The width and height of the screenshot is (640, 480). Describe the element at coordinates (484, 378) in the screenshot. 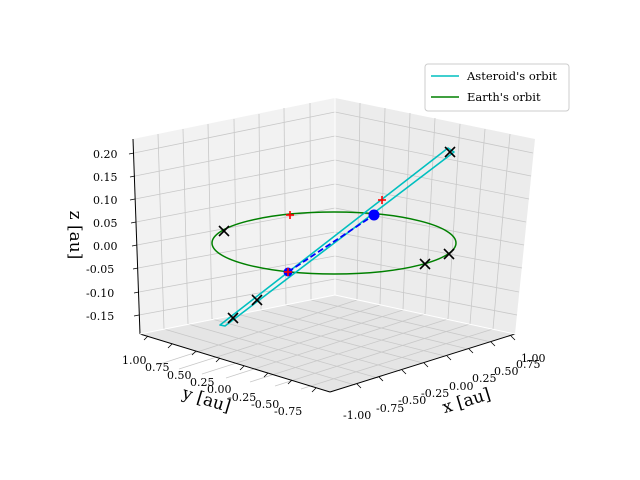

I see `x-tick-label: 0.25` at that location.